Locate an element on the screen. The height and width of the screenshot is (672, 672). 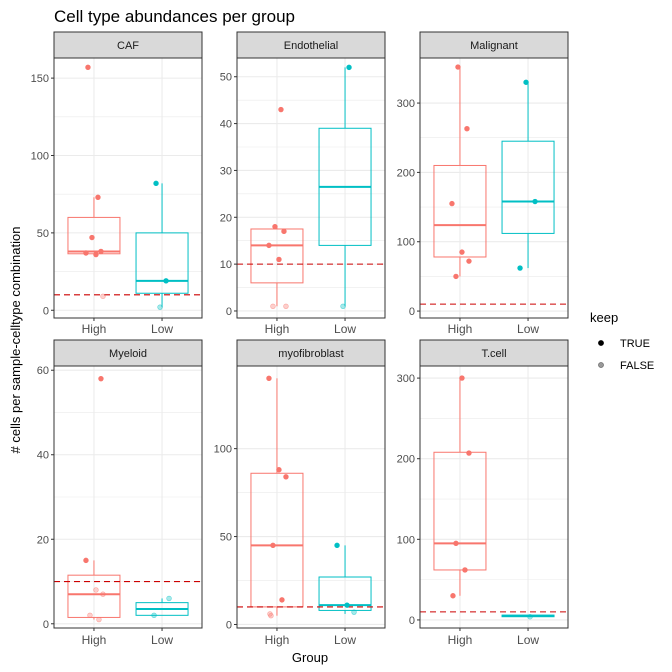
panel-myofibroblast: myofibroblast 0 50 100 High Low is located at coordinates (300, 493).